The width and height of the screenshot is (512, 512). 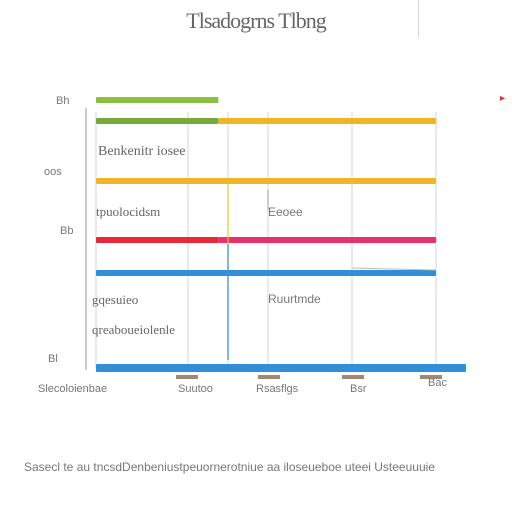 I want to click on category-label: gqesuieo, so click(x=115, y=299).